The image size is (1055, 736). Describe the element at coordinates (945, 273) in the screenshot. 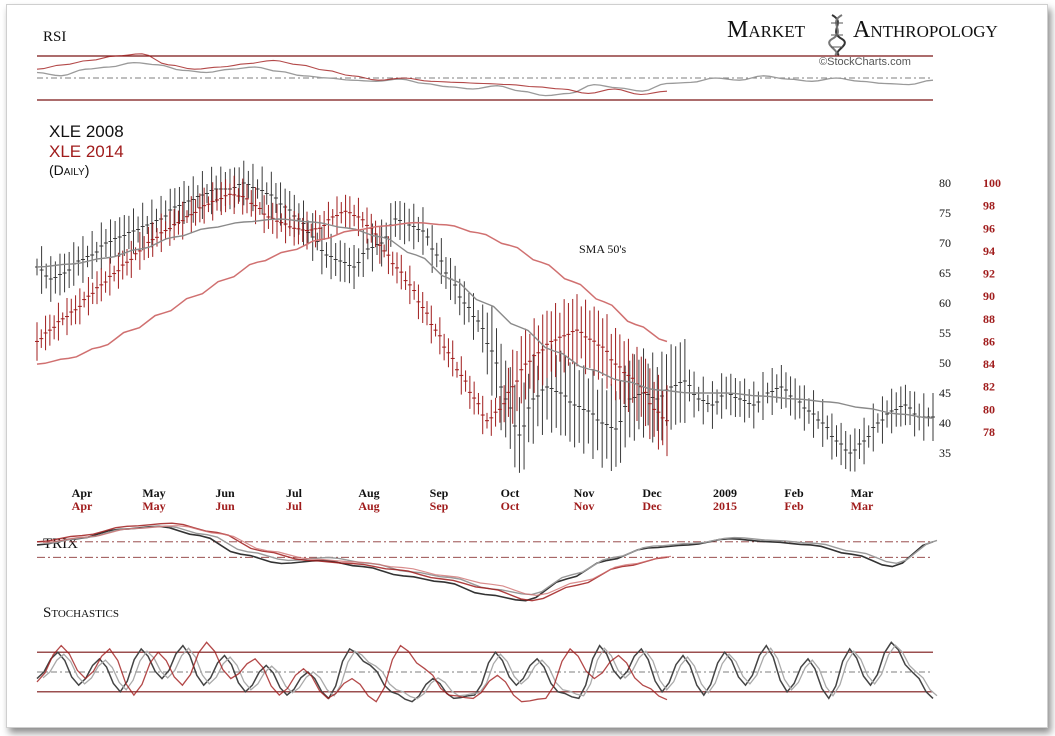

I see `y-tick-label-2008: 65` at that location.